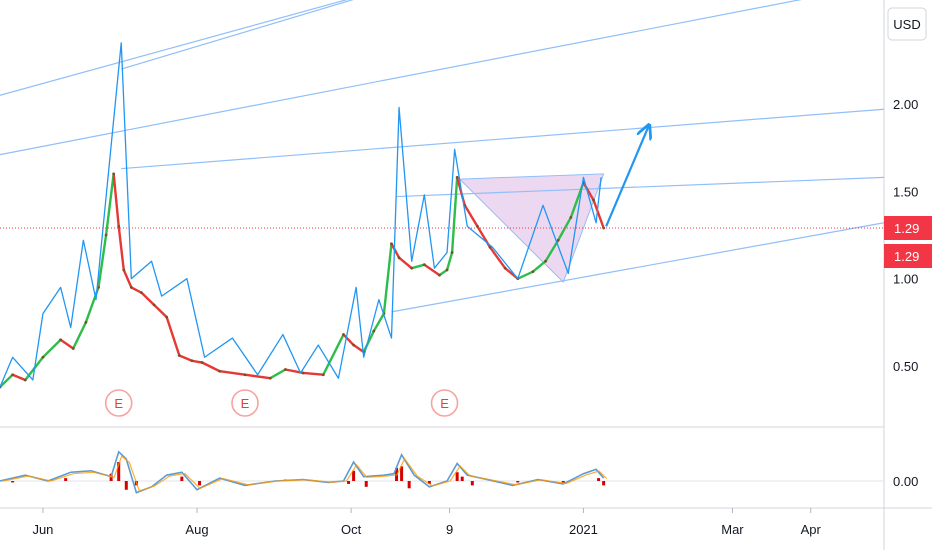 This screenshot has width=932, height=550. I want to click on time-tick-label: Aug, so click(196, 529).